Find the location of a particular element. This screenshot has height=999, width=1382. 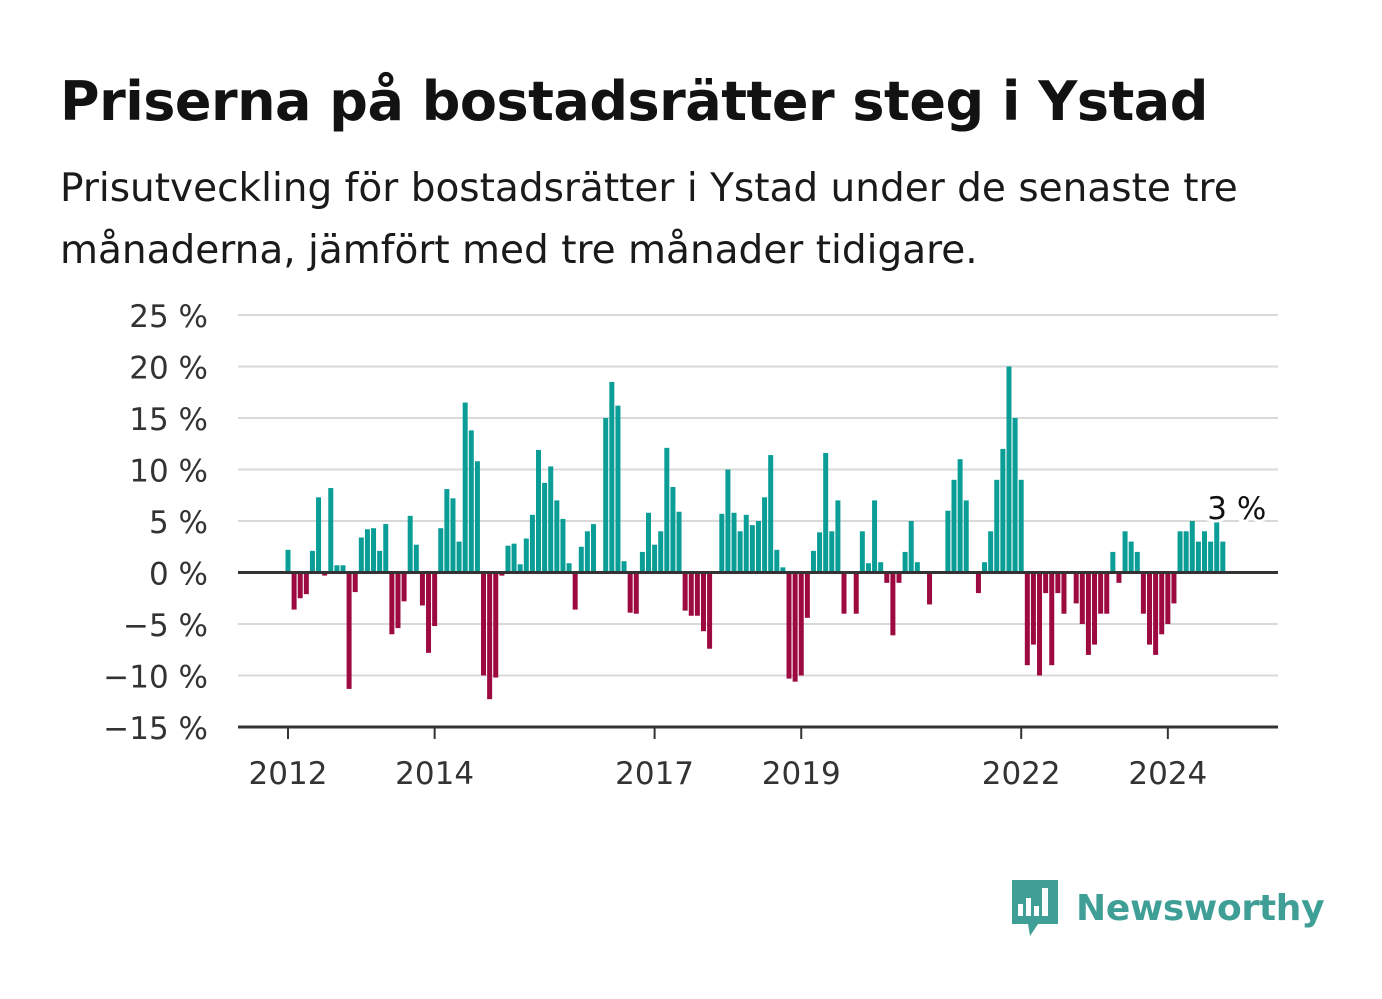

y-tick-label: −10 % is located at coordinates (155, 678).